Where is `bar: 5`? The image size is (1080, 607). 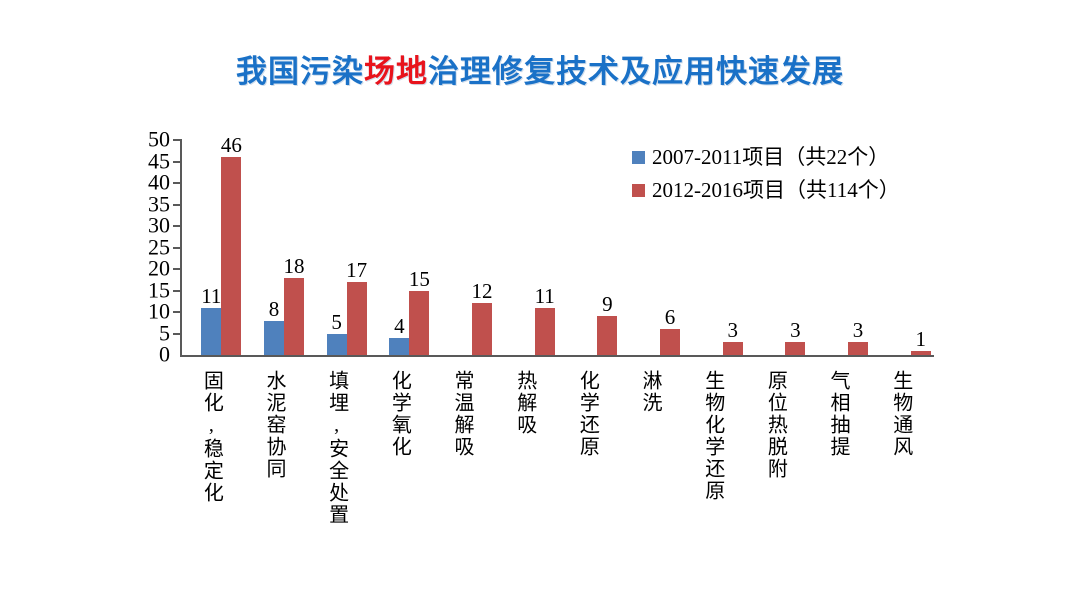
bar: 5 is located at coordinates (336, 333).